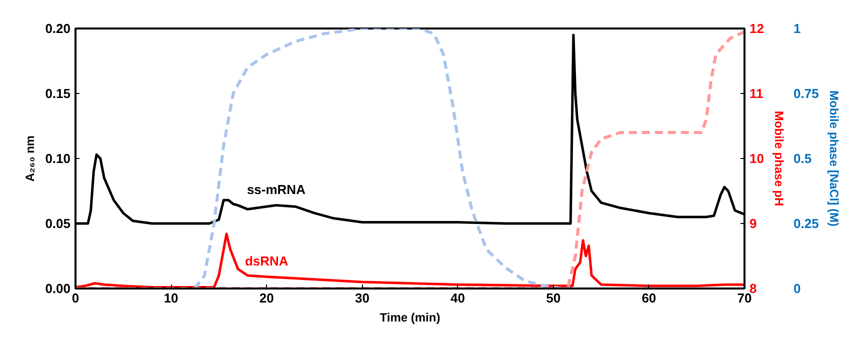 The image size is (843, 338). I want to click on y3-tick-label: 0.5, so click(803, 158).